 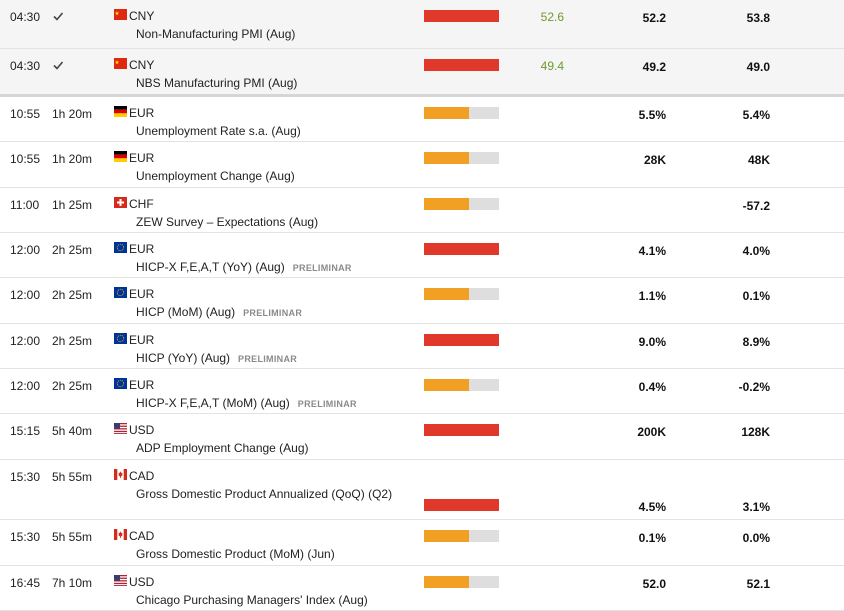 What do you see at coordinates (142, 476) in the screenshot?
I see `currency-code: CAD` at bounding box center [142, 476].